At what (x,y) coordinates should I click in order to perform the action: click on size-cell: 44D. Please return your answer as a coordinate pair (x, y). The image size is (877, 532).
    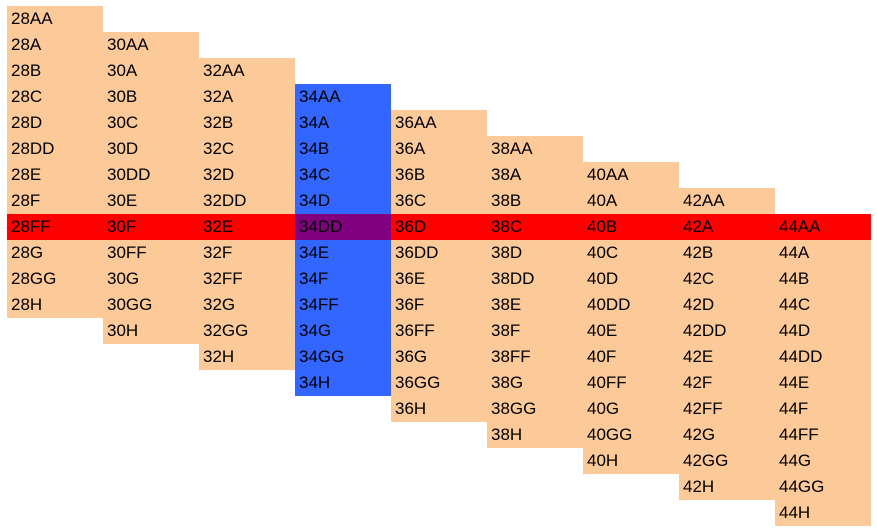
    Looking at the image, I should click on (823, 331).